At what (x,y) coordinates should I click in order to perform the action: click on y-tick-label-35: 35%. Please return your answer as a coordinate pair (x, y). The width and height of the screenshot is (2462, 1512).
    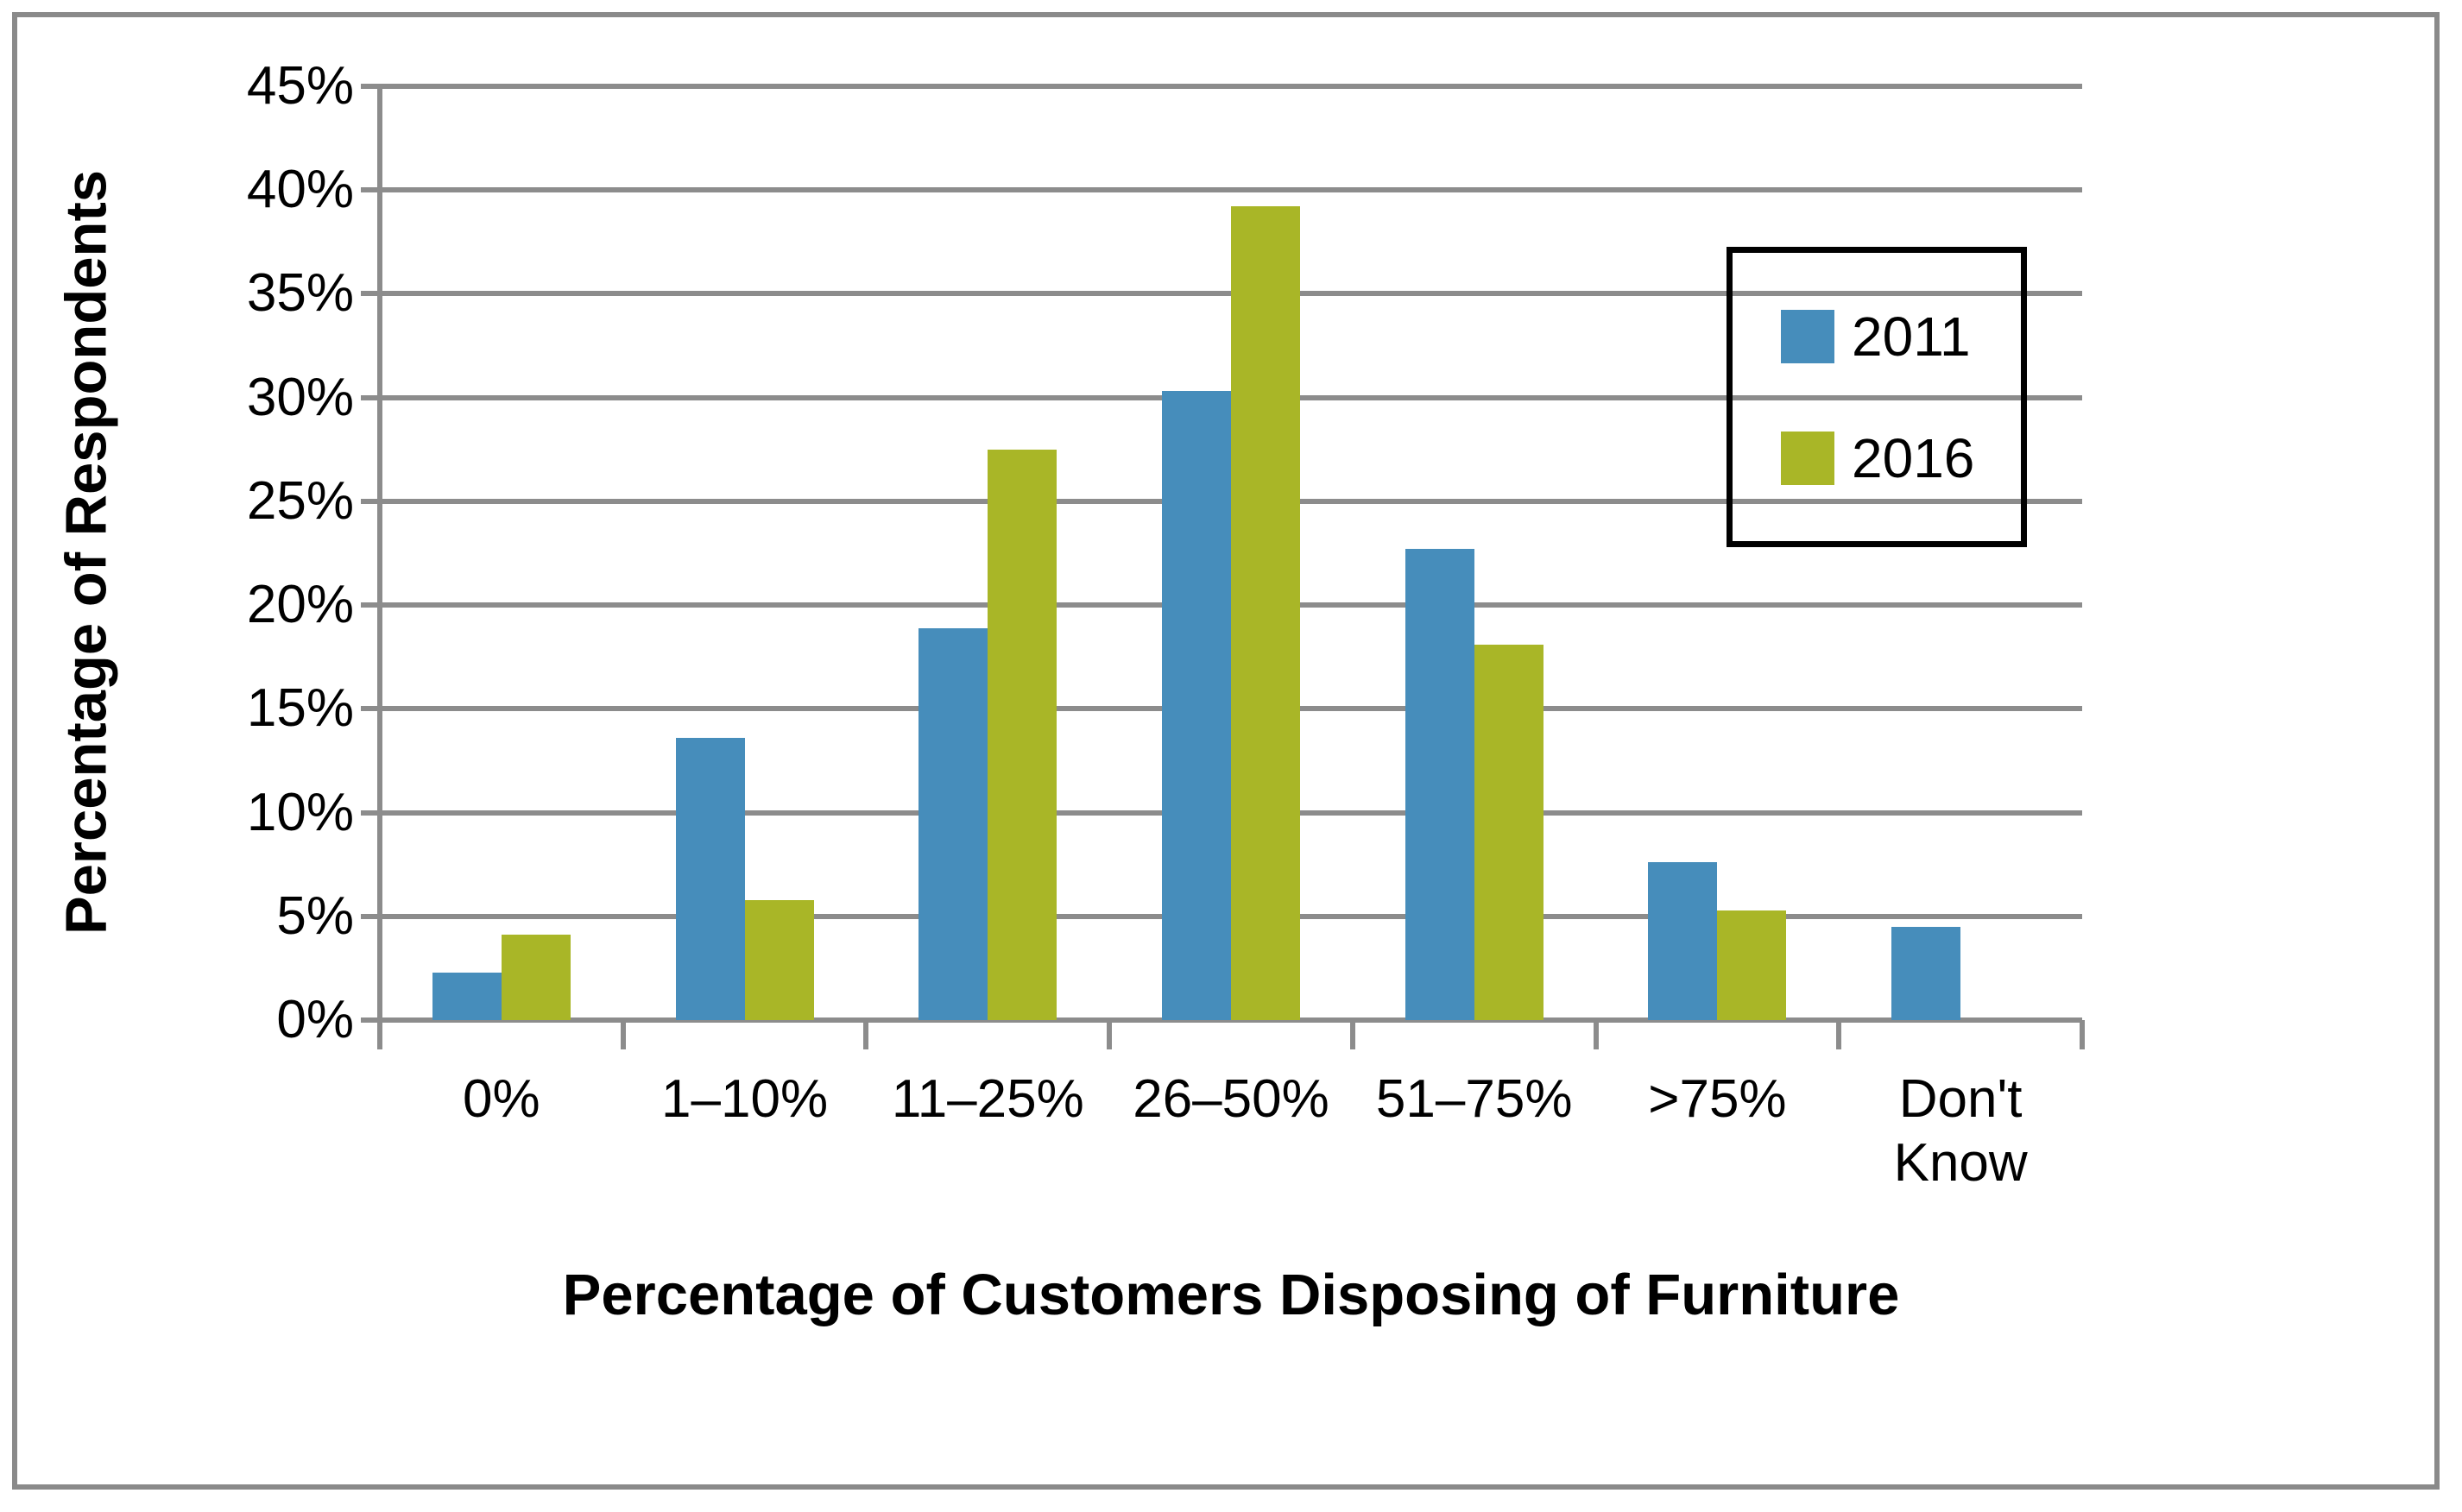
    Looking at the image, I should click on (300, 294).